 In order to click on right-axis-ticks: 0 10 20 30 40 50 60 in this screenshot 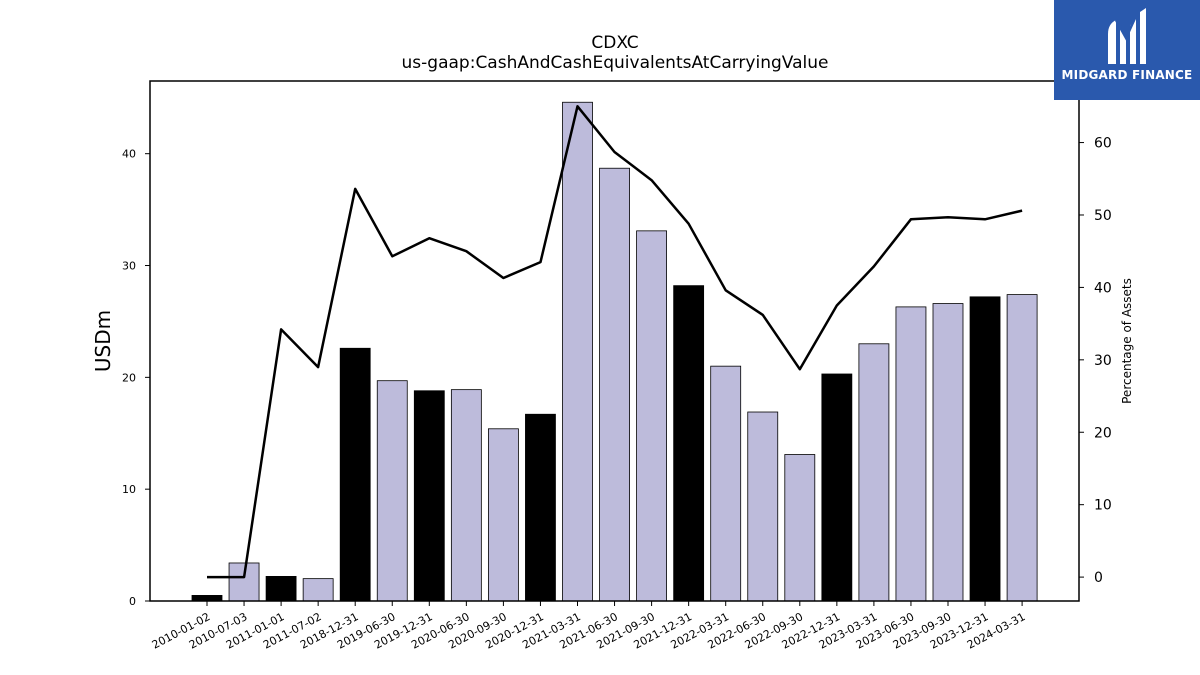, I will do `click(1095, 361)`.